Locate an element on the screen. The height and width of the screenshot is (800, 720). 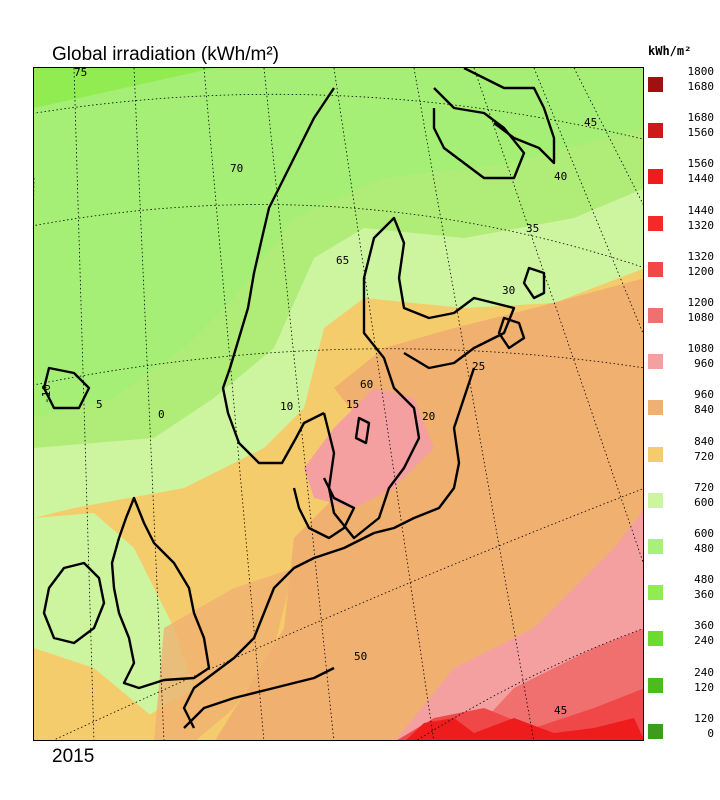
coast-norway is located at coordinates (278, 276).